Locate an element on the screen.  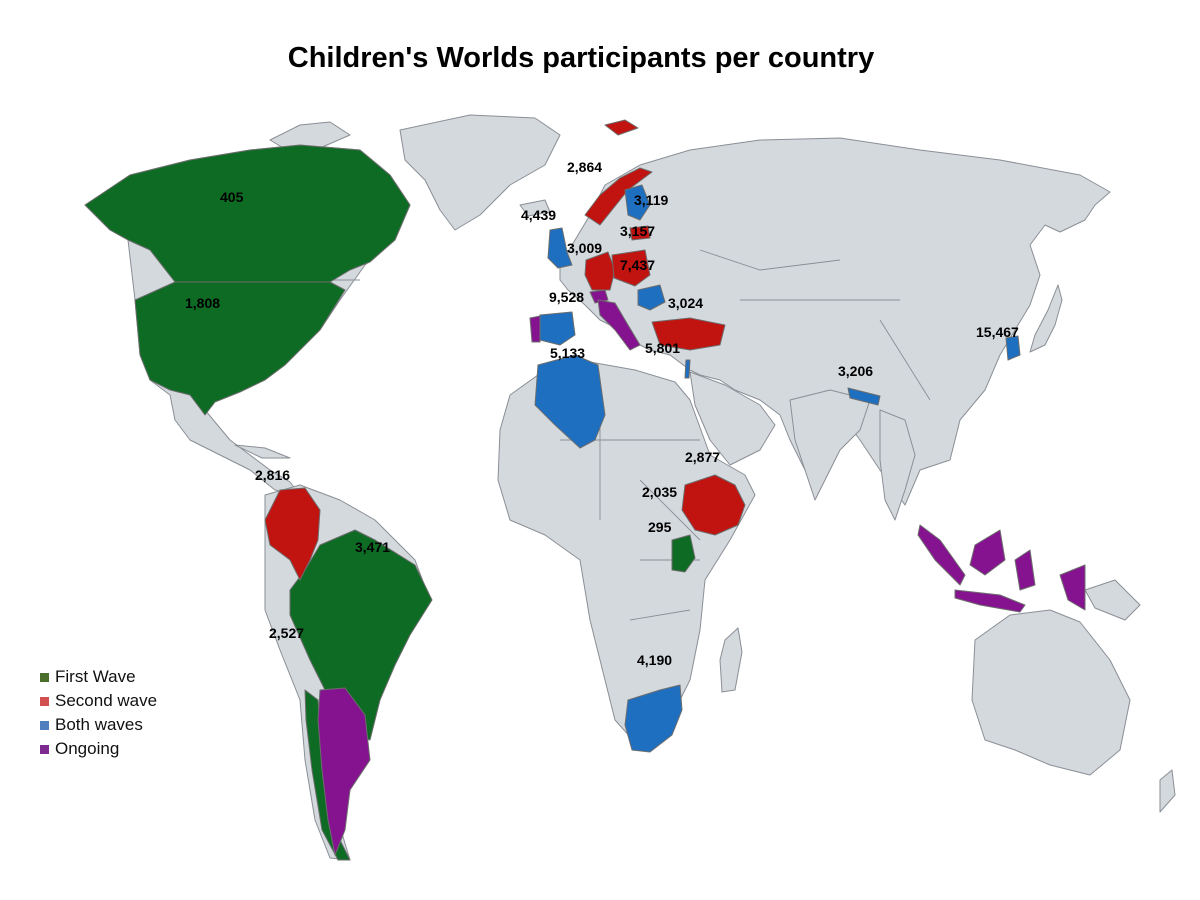
cuba is located at coordinates (262, 451).